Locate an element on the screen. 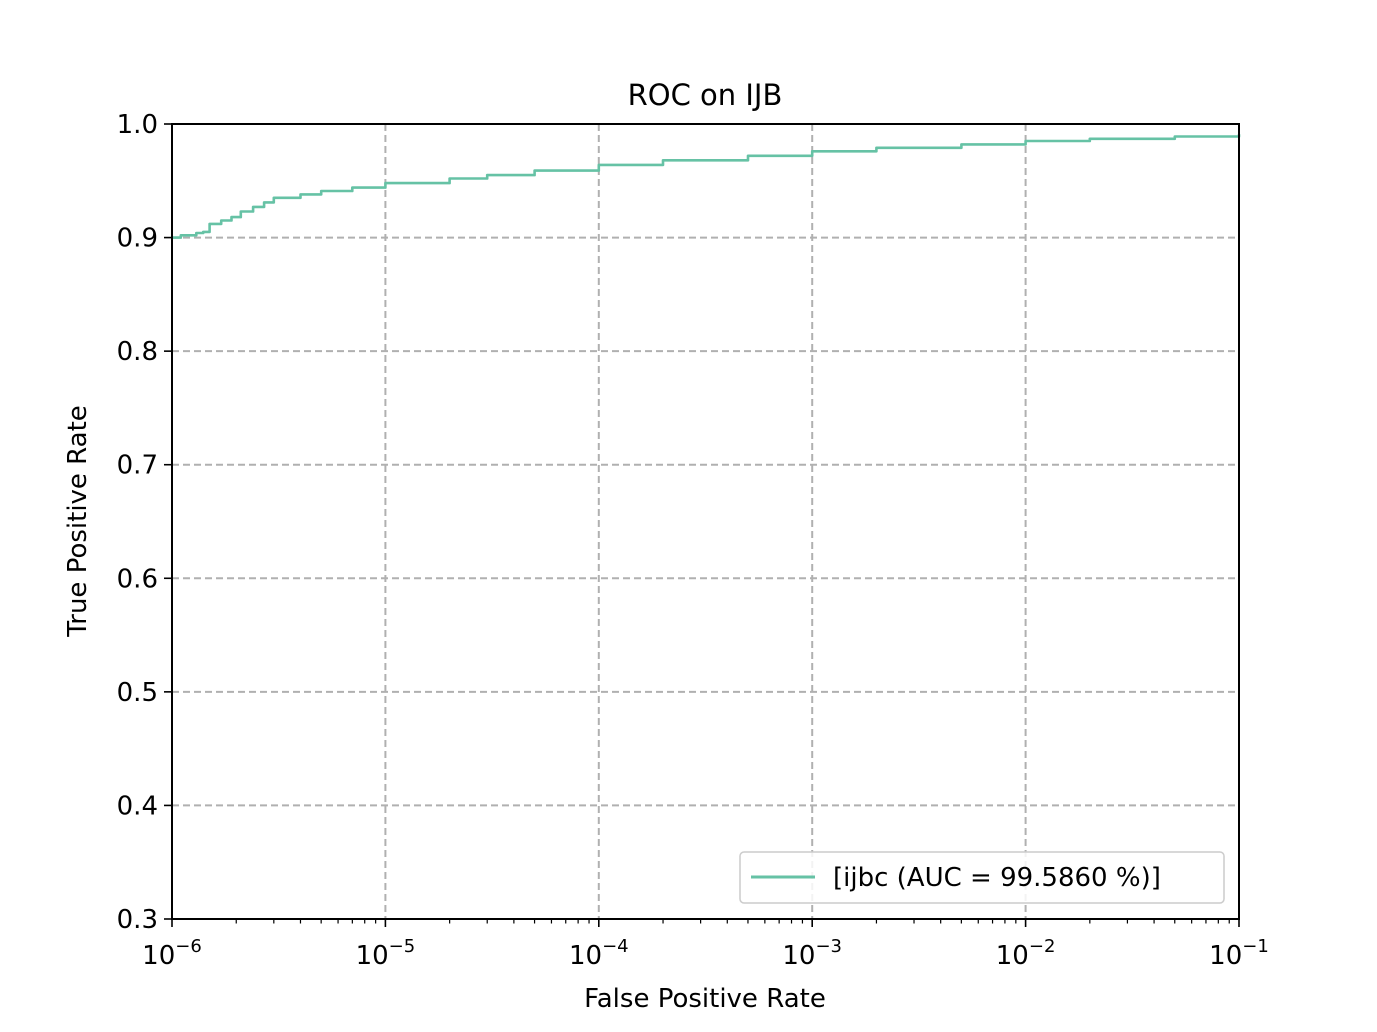 The height and width of the screenshot is (1032, 1377). y-tick-label: 0.9 is located at coordinates (137, 239).